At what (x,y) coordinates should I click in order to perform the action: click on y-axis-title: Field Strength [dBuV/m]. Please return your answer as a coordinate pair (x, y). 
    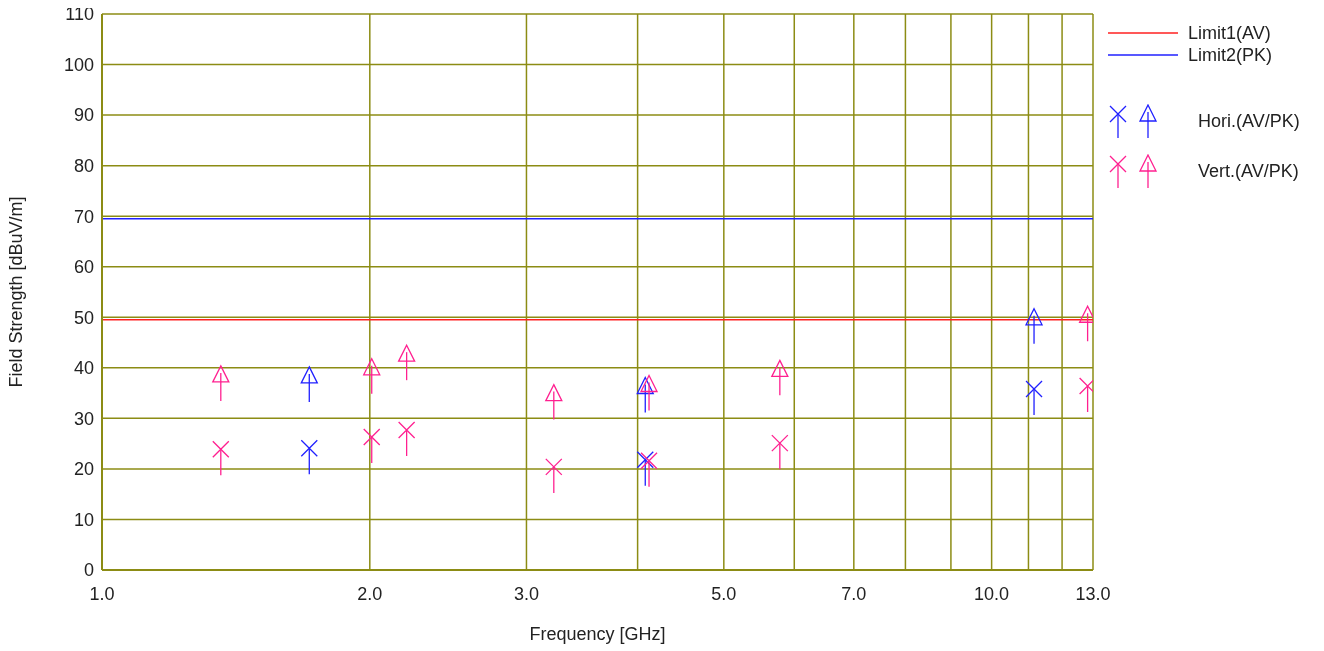
    Looking at the image, I should click on (16, 292).